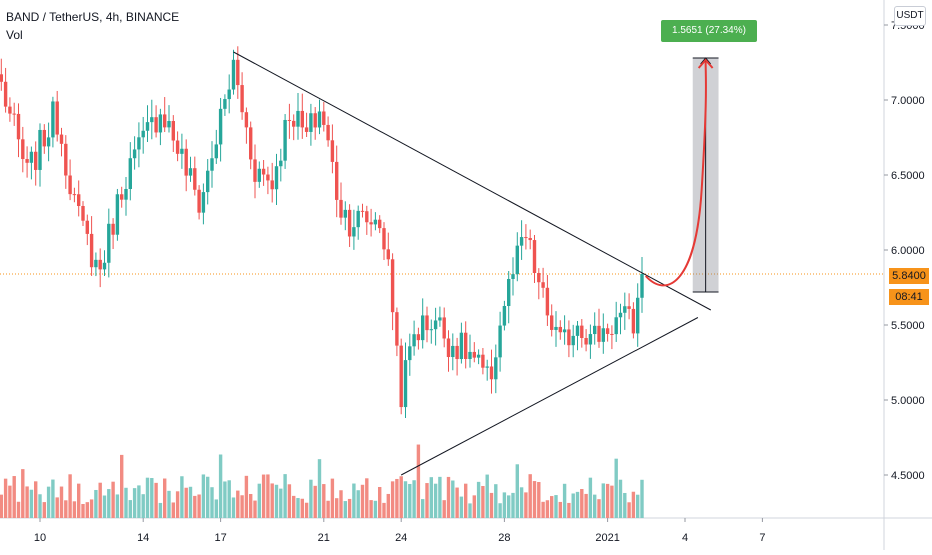 The width and height of the screenshot is (932, 555). Describe the element at coordinates (14, 35) in the screenshot. I see `volume-indicator-label: Vol` at that location.